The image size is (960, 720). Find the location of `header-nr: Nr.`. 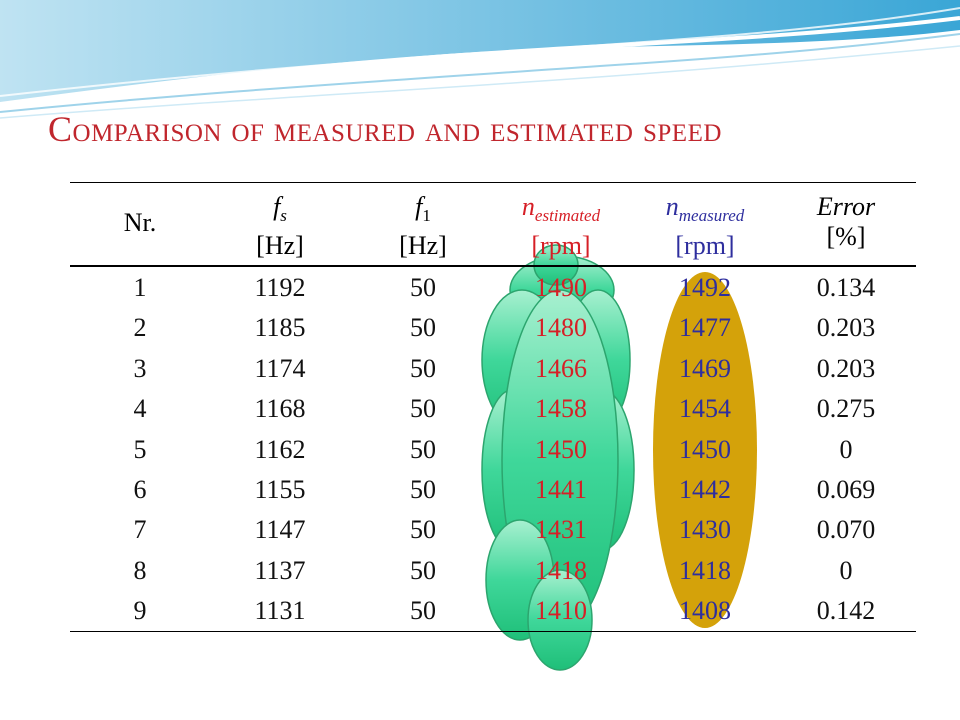

header-nr: Nr. is located at coordinates (140, 222).